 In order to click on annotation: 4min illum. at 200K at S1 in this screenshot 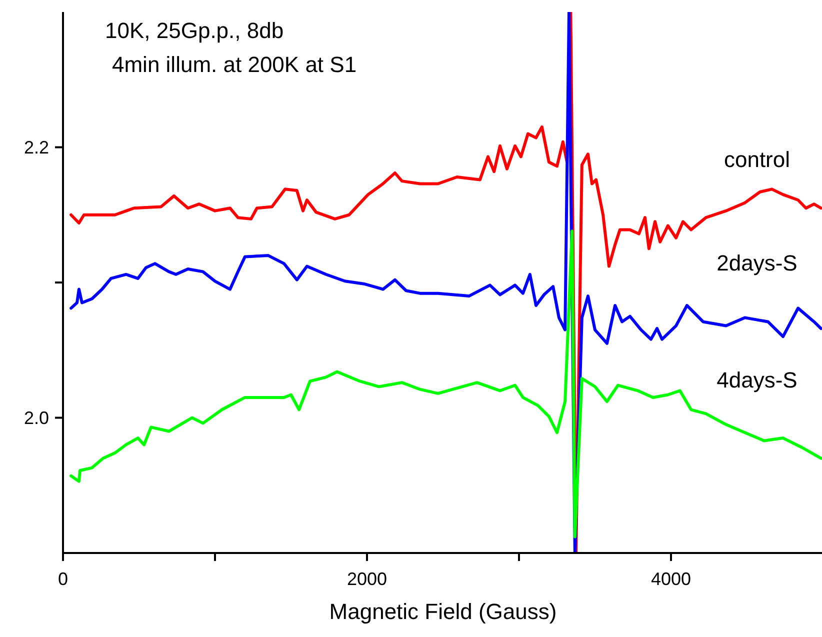, I will do `click(234, 64)`.